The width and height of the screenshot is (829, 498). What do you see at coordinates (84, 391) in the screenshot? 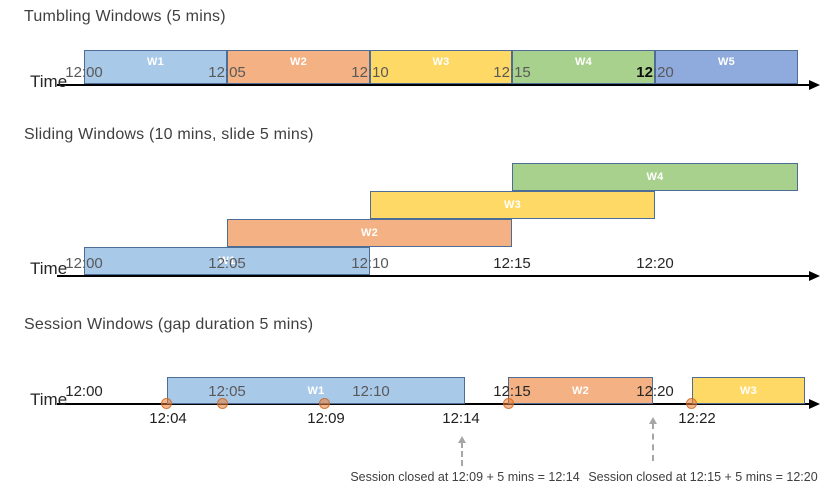
I see `session-tick-12-00: 12:00` at bounding box center [84, 391].